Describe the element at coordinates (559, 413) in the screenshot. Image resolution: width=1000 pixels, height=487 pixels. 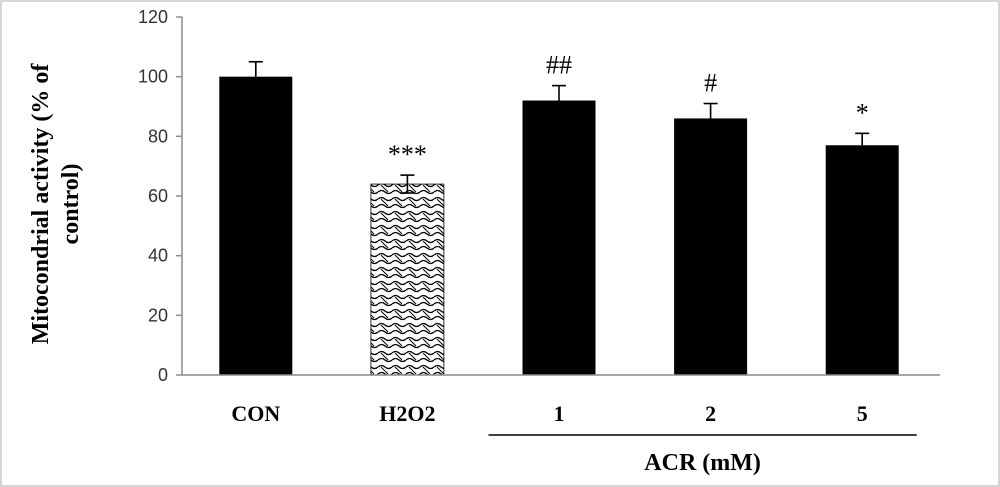
I see `x-tick-label: 1` at that location.